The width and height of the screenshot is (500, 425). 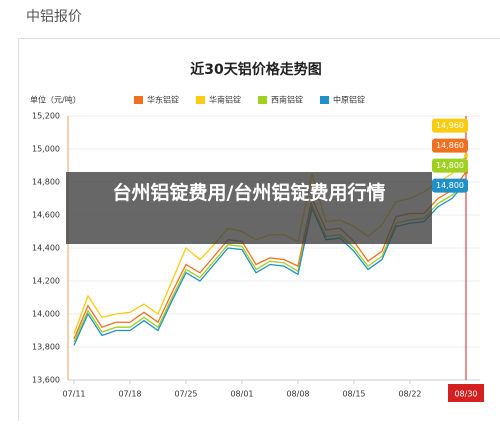 What do you see at coordinates (353, 394) in the screenshot?
I see `x-tick-label: 08/15` at bounding box center [353, 394].